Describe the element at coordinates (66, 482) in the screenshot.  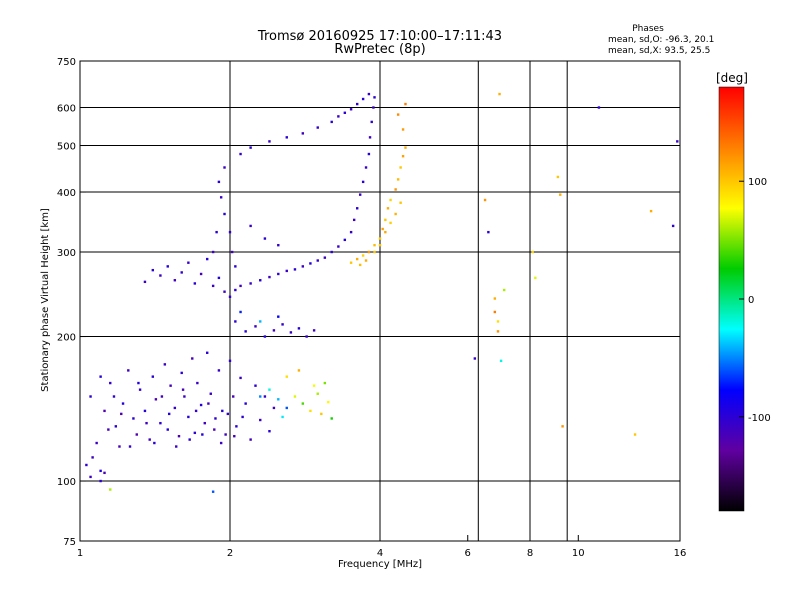
I see `y-tick-label: 100` at that location.